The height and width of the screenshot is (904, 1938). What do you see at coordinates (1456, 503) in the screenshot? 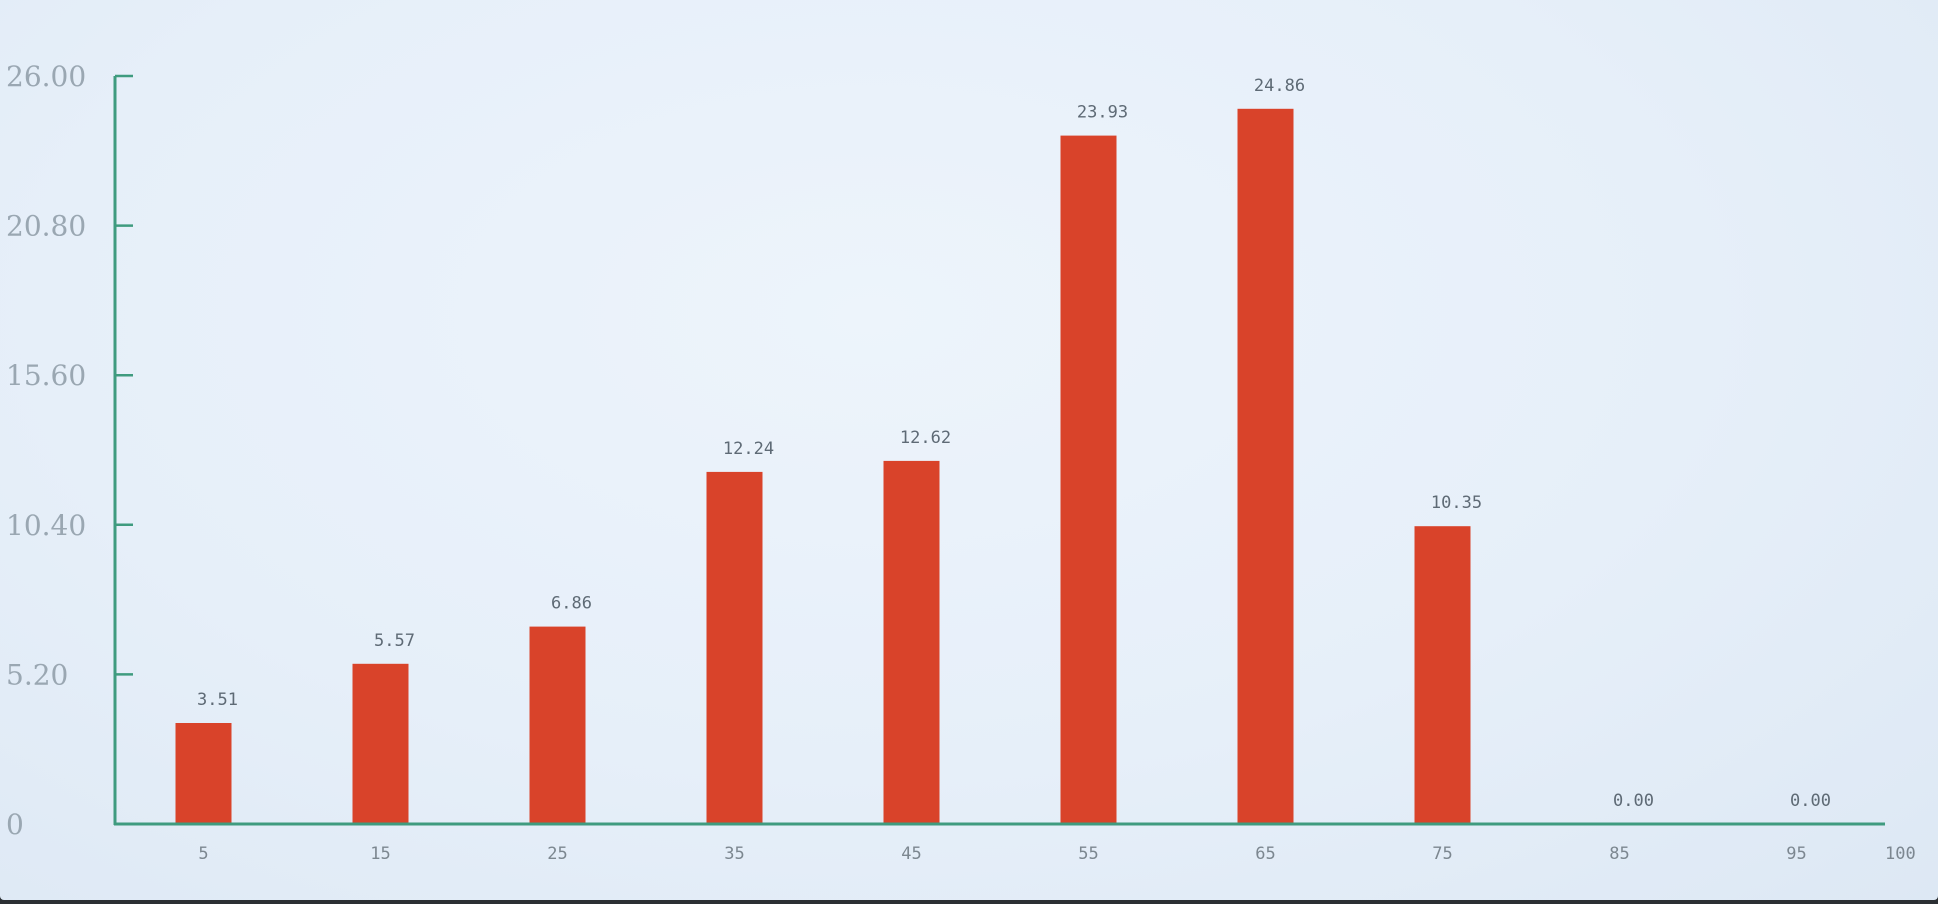
I see `data-label-75: 10.35` at bounding box center [1456, 503].